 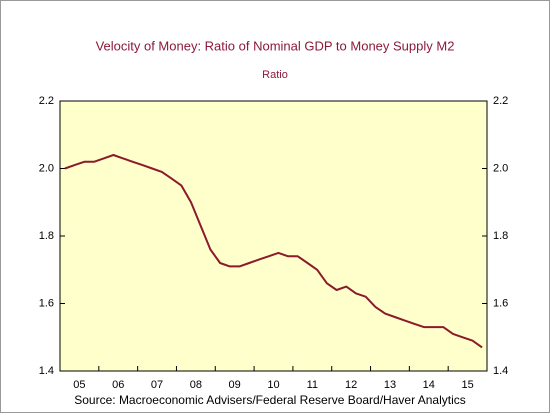 What do you see at coordinates (46, 101) in the screenshot?
I see `y-tick-label: 2.2` at bounding box center [46, 101].